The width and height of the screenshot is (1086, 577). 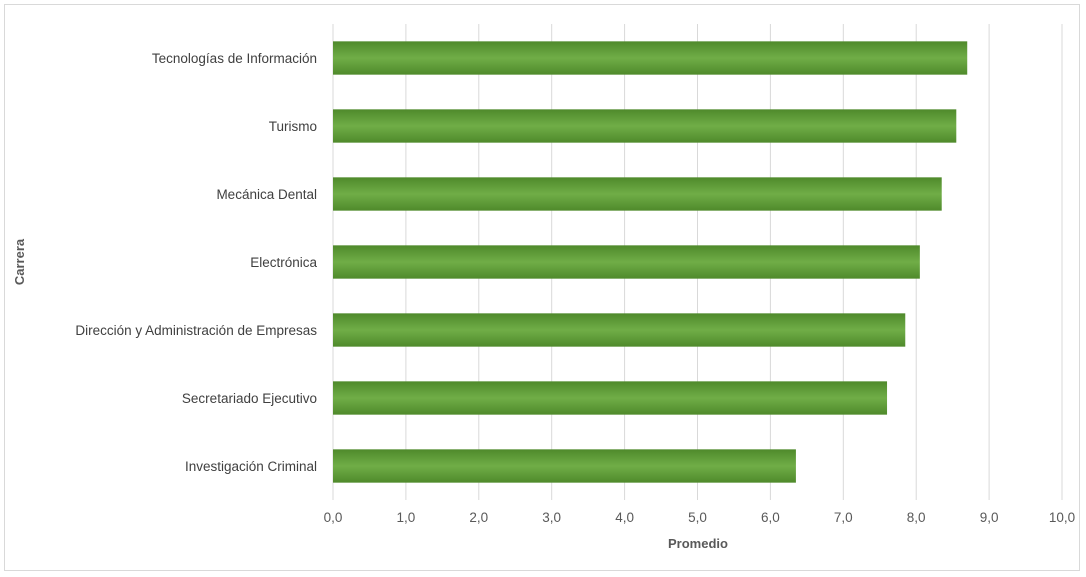 I want to click on x-tick-label: 6,0, so click(x=770, y=517).